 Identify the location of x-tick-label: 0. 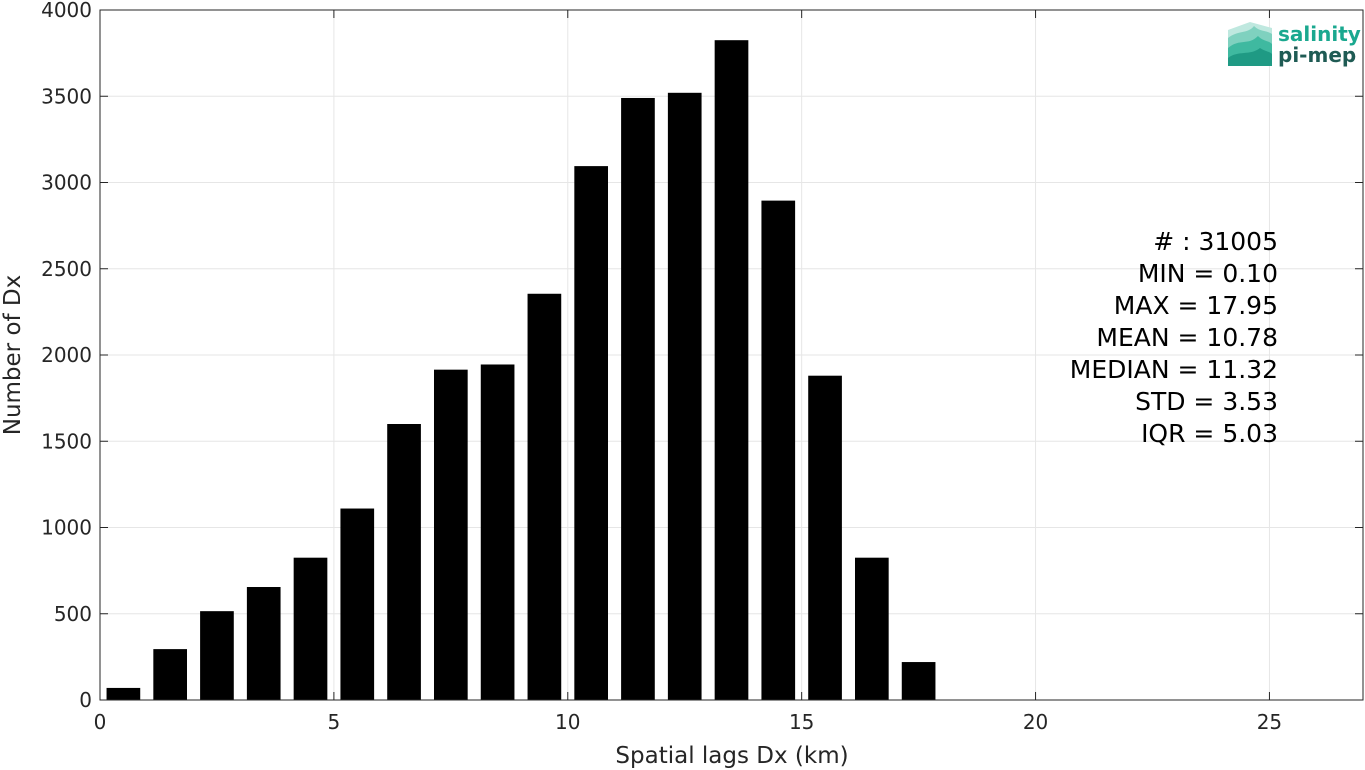
(100, 722).